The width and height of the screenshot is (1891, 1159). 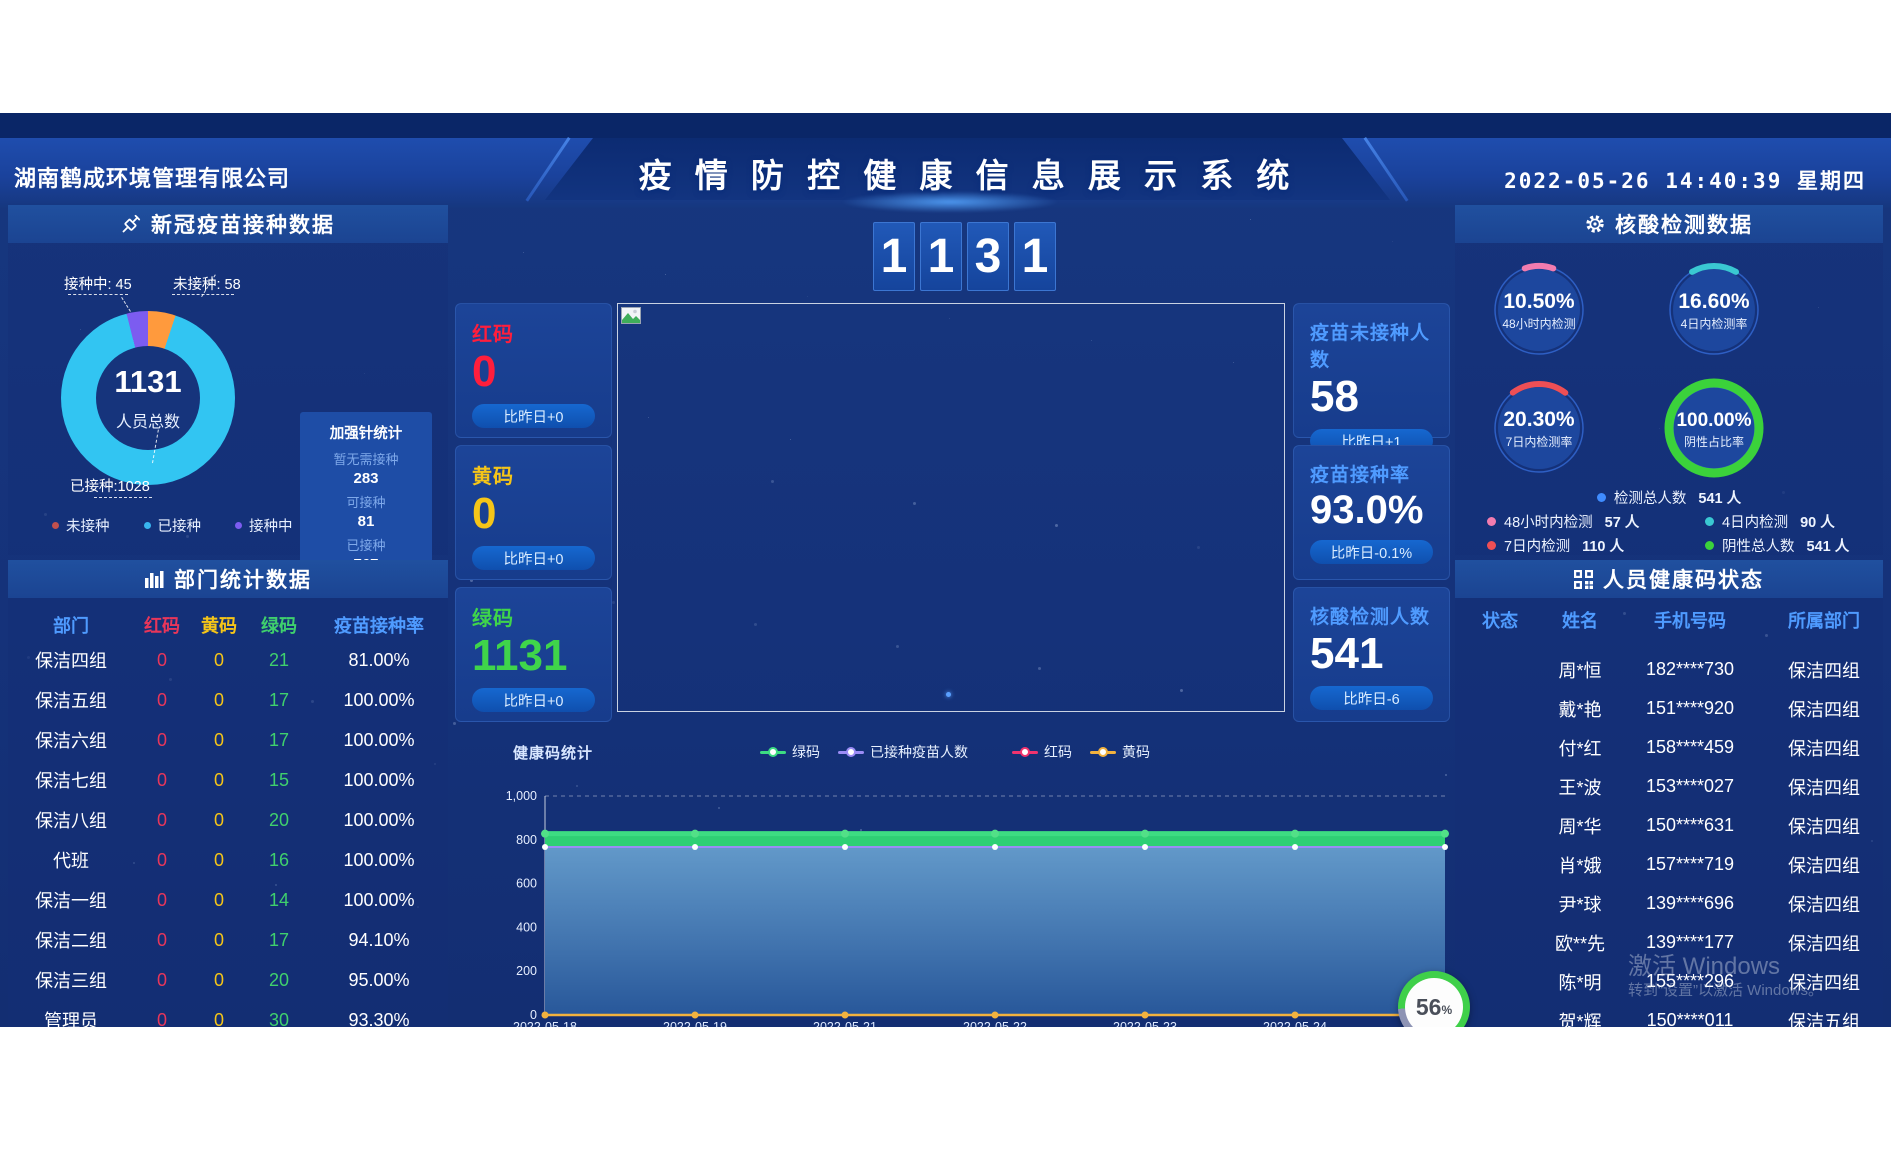 I want to click on cell: 15, so click(x=279, y=779).